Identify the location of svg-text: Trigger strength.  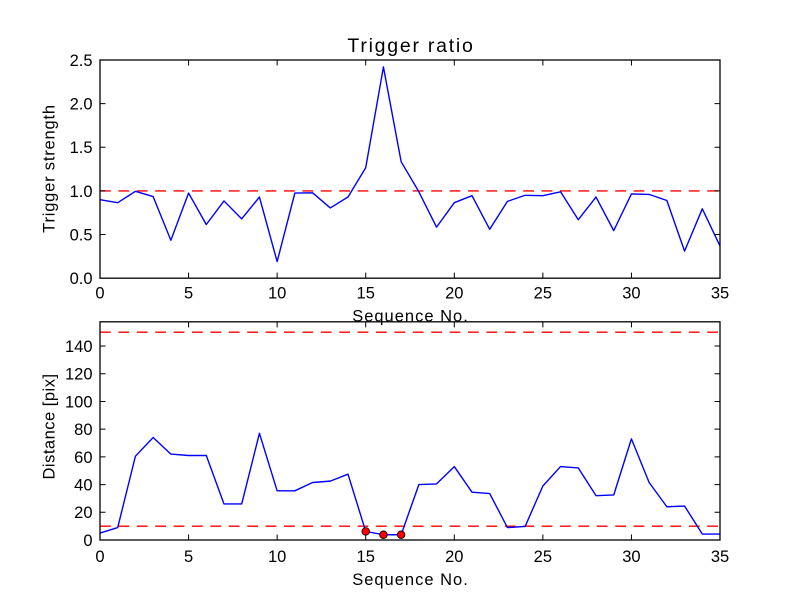
(49, 168).